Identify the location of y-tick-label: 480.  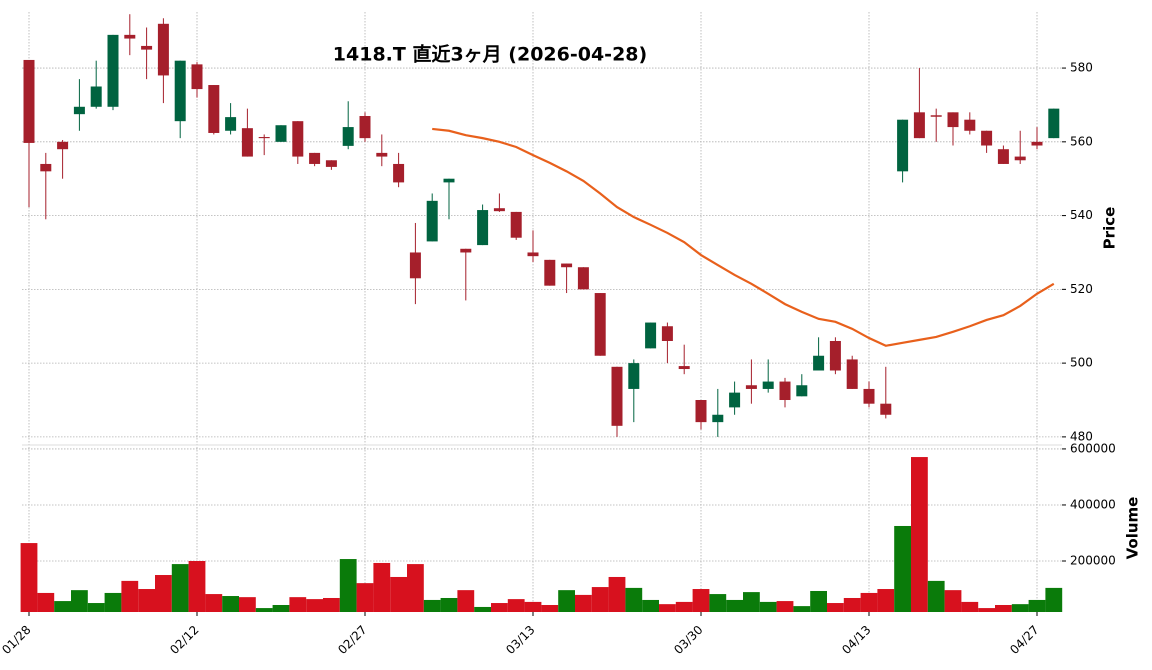
(1081, 436).